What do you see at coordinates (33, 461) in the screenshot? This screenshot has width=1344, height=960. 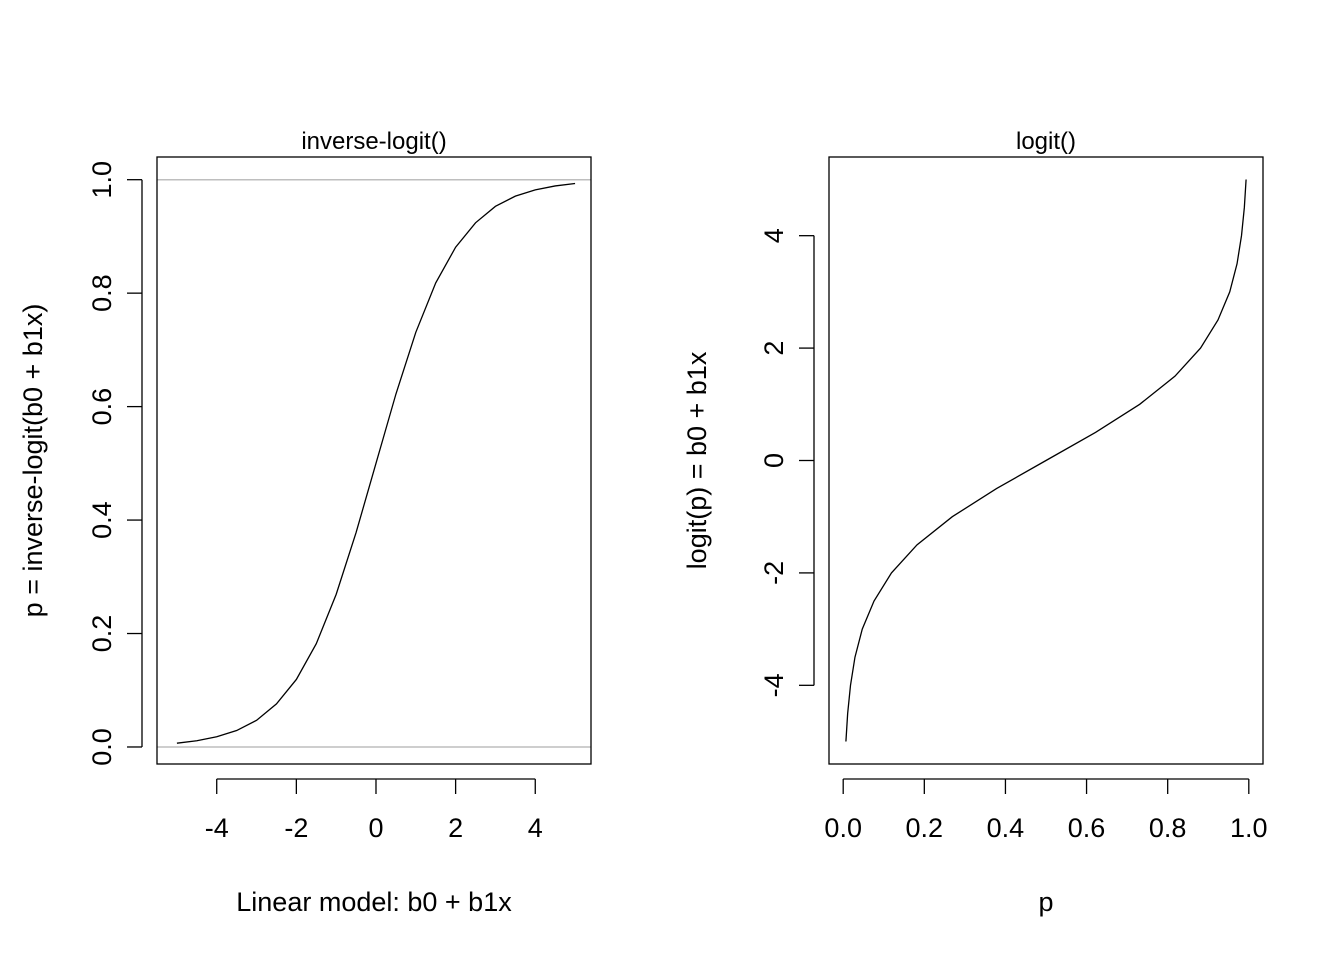 I see `y-axis-title: p = inverse-logit(b0 + b1x)` at bounding box center [33, 461].